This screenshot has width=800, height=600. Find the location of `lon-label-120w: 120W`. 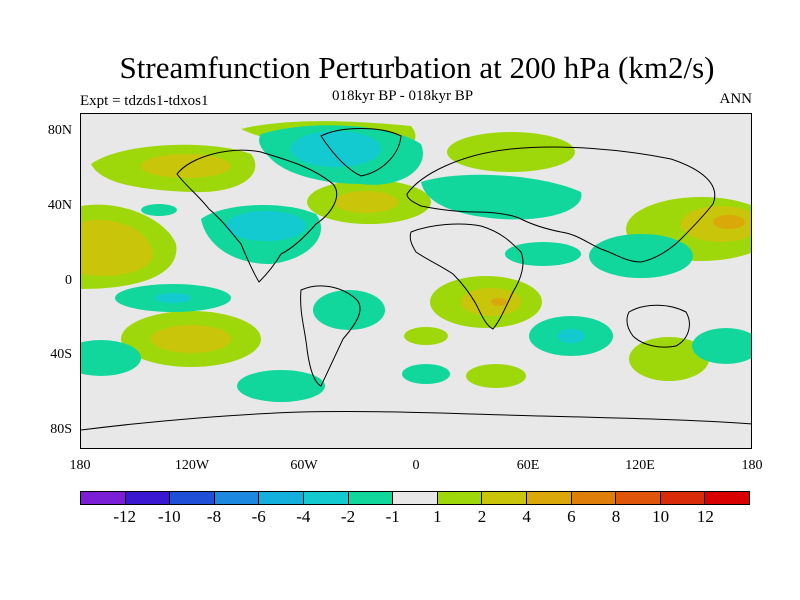

lon-label-120w: 120W is located at coordinates (192, 465).